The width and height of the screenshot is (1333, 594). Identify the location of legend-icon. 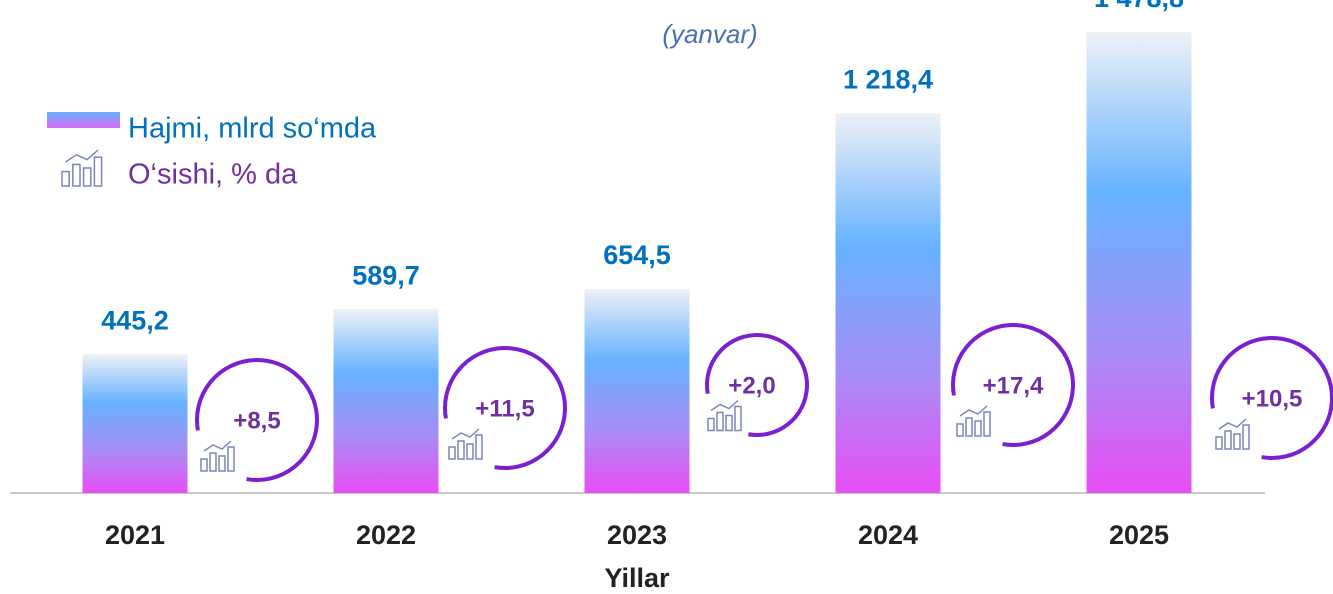
(82, 168).